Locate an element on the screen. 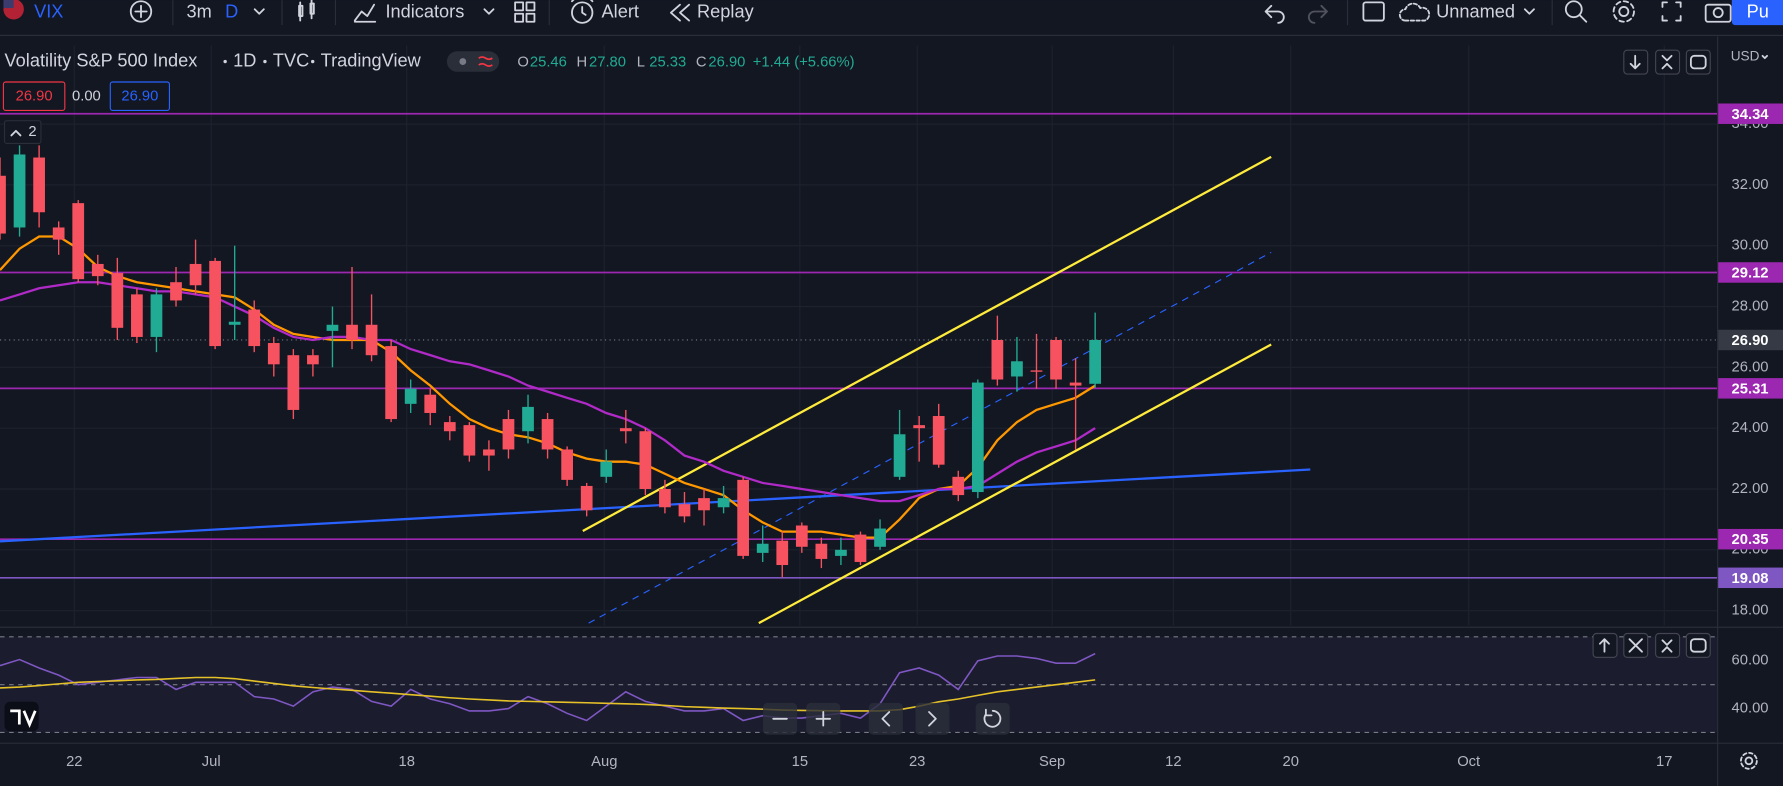 The height and width of the screenshot is (786, 1783). symbol: VIX is located at coordinates (48, 11).